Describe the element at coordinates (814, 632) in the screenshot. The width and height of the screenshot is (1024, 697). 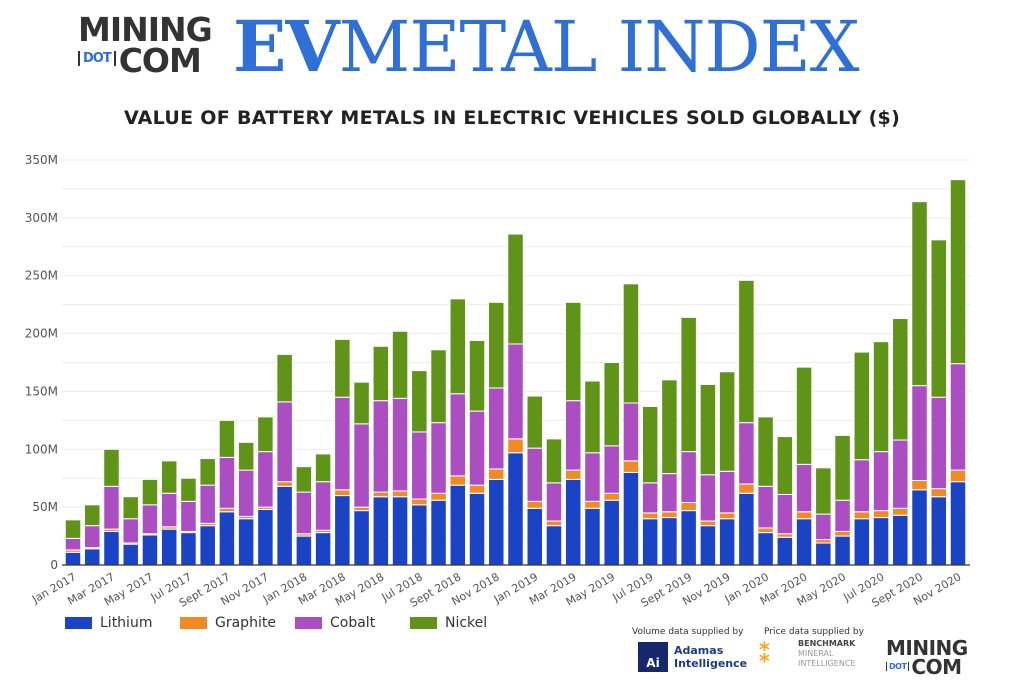
I see `price-credit-label: Price data supplied by` at that location.